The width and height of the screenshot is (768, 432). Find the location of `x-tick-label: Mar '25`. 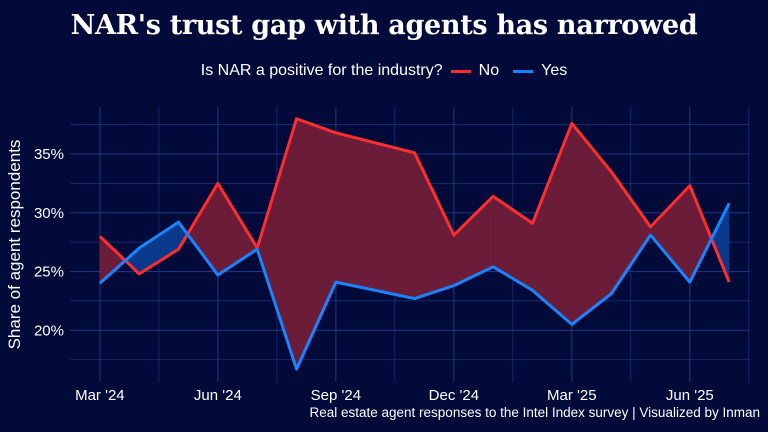

x-tick-label: Mar '25 is located at coordinates (572, 395).